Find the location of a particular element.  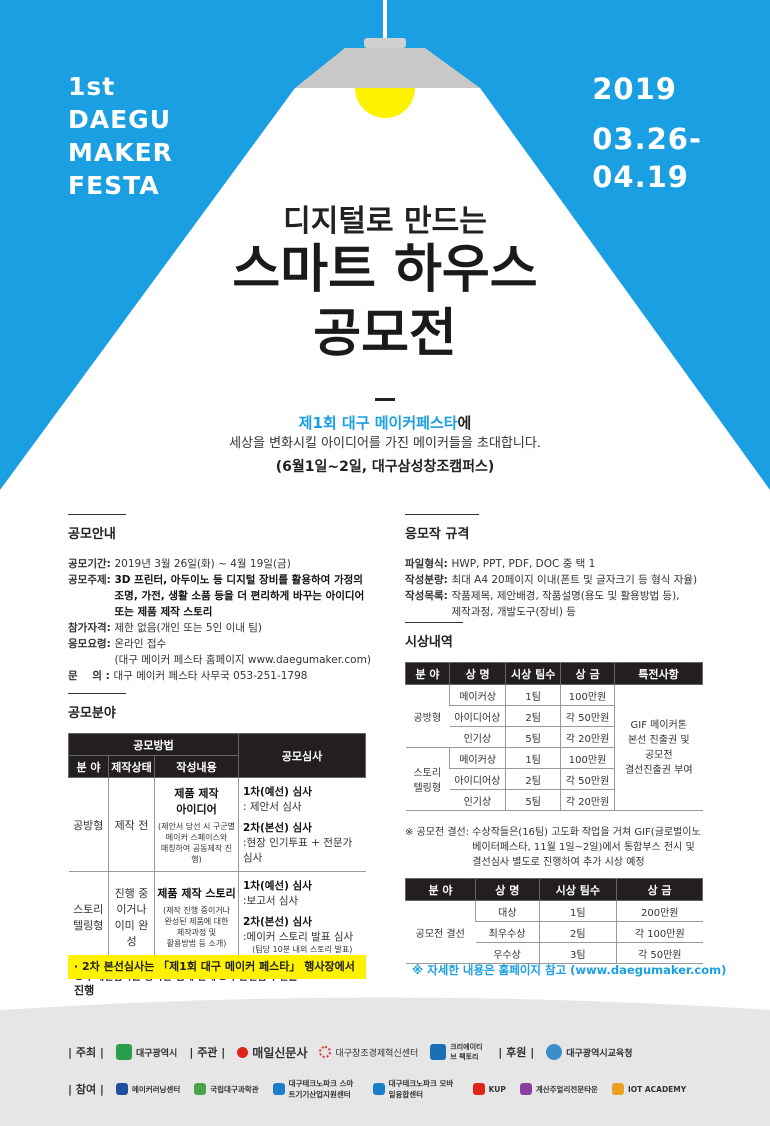

table-row: 최우수상 2팀 각 100만원 is located at coordinates (554, 932).